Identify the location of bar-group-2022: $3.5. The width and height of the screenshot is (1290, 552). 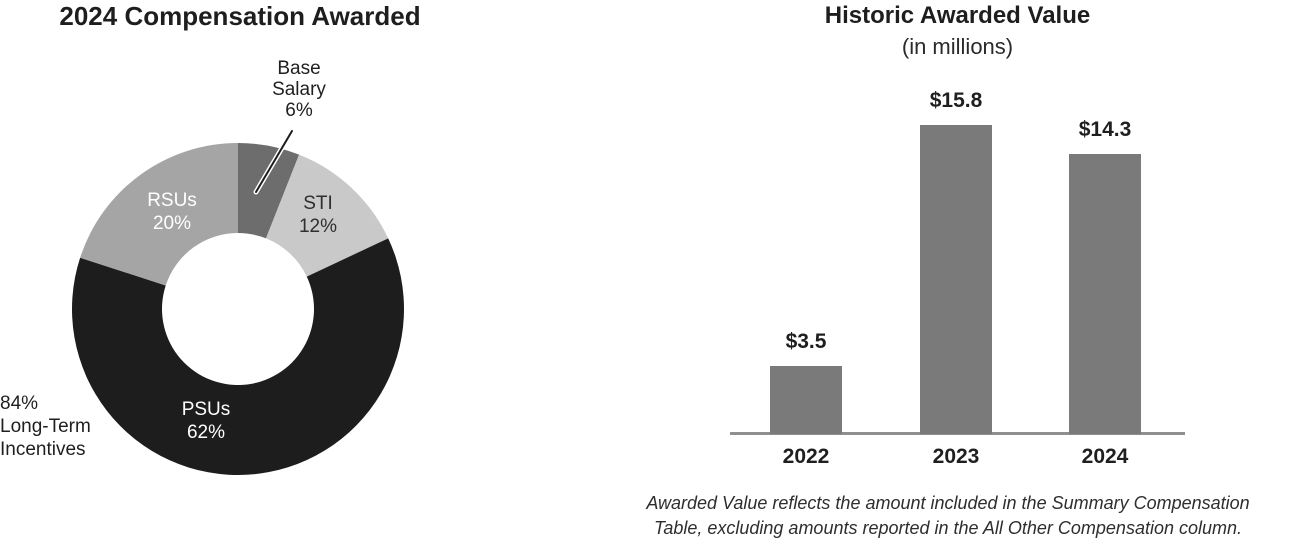
(806, 382).